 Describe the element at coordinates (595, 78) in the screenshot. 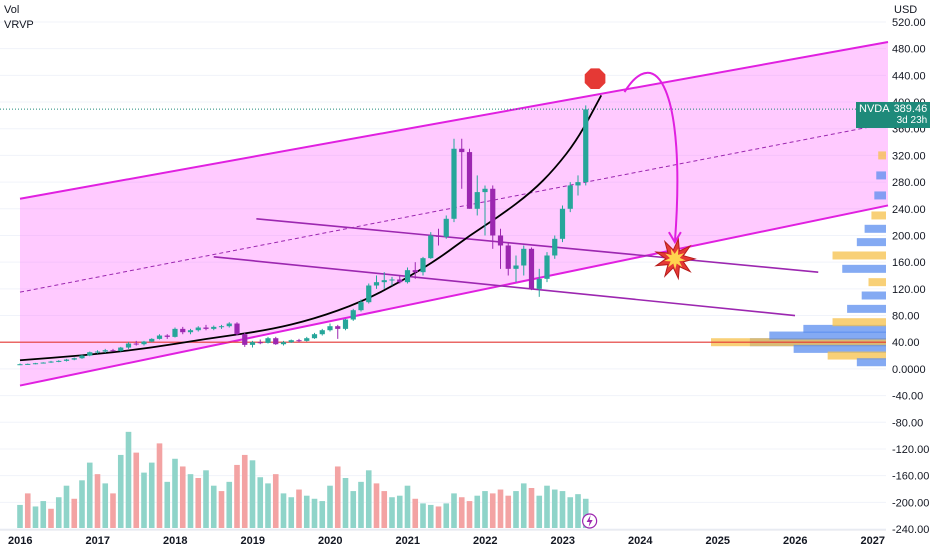

I see `stop-sign-icon` at that location.